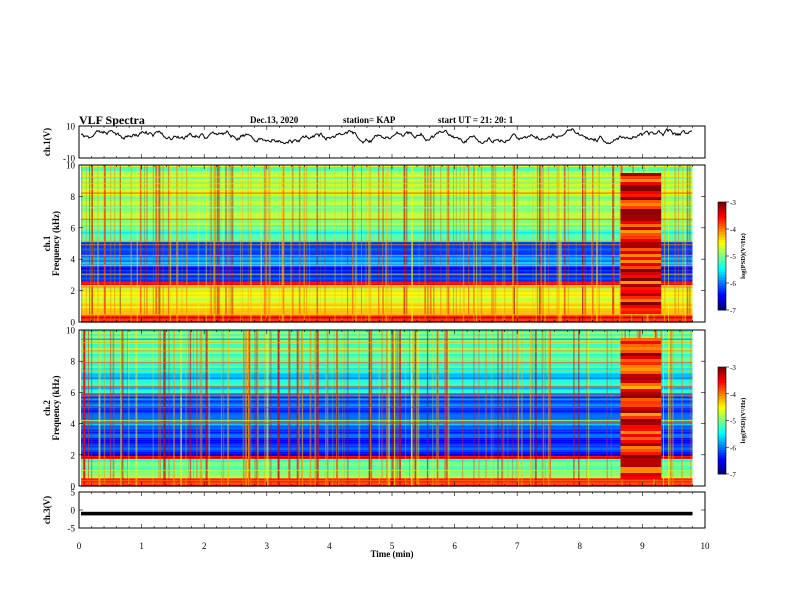 This screenshot has height=612, width=792. What do you see at coordinates (71, 127) in the screenshot?
I see `y-tick-label: 10` at bounding box center [71, 127].